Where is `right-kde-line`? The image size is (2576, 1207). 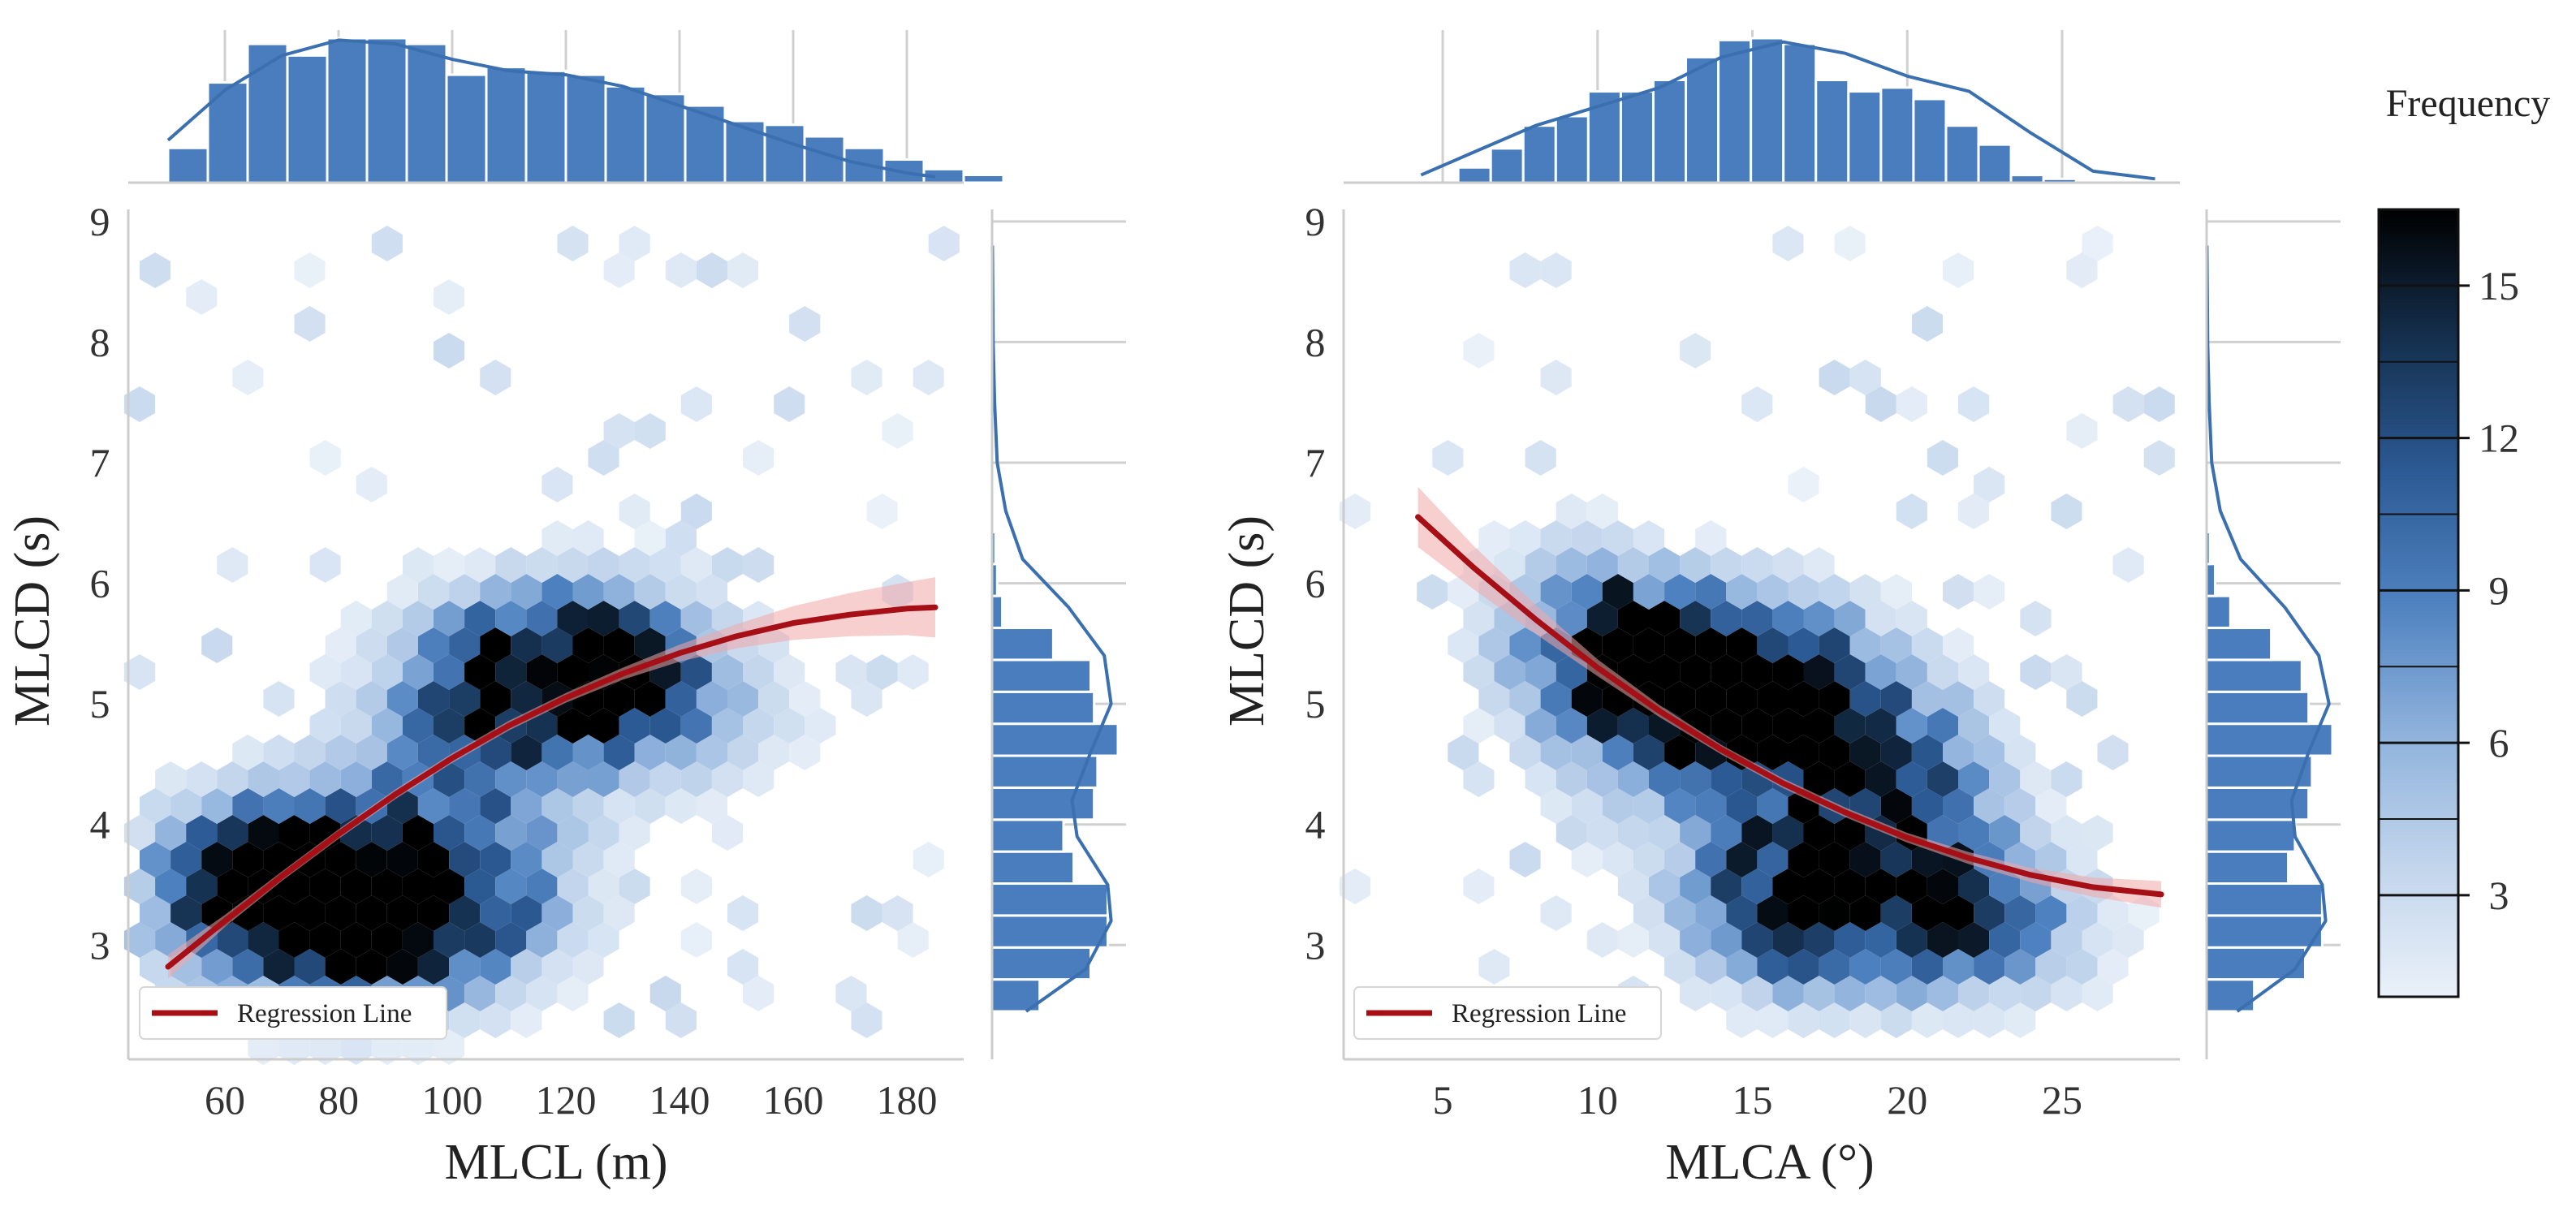 right-kde-line is located at coordinates (2268, 629).